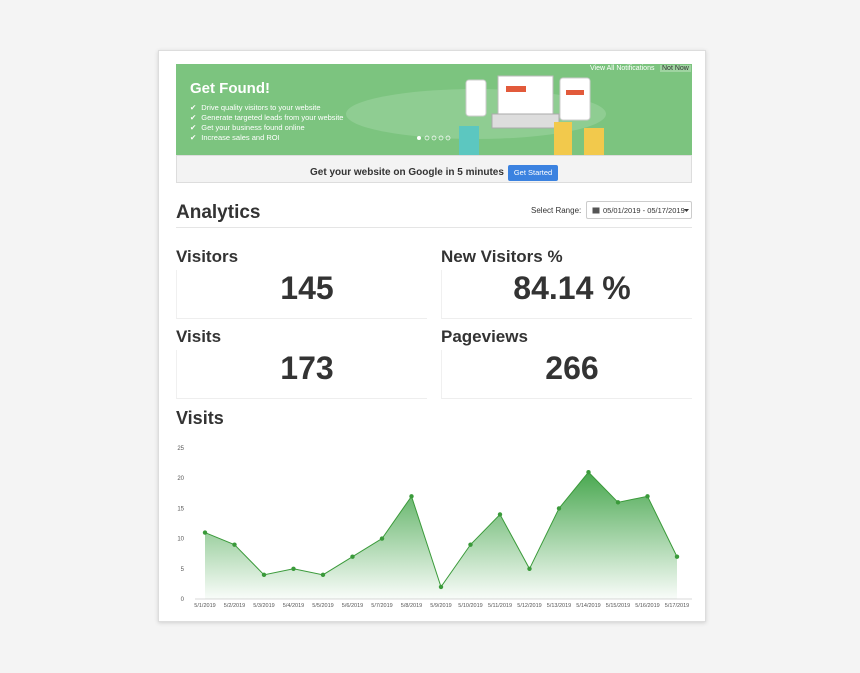 Image resolution: width=860 pixels, height=673 pixels. I want to click on x-tick-label: 5/13/2019, so click(559, 606).